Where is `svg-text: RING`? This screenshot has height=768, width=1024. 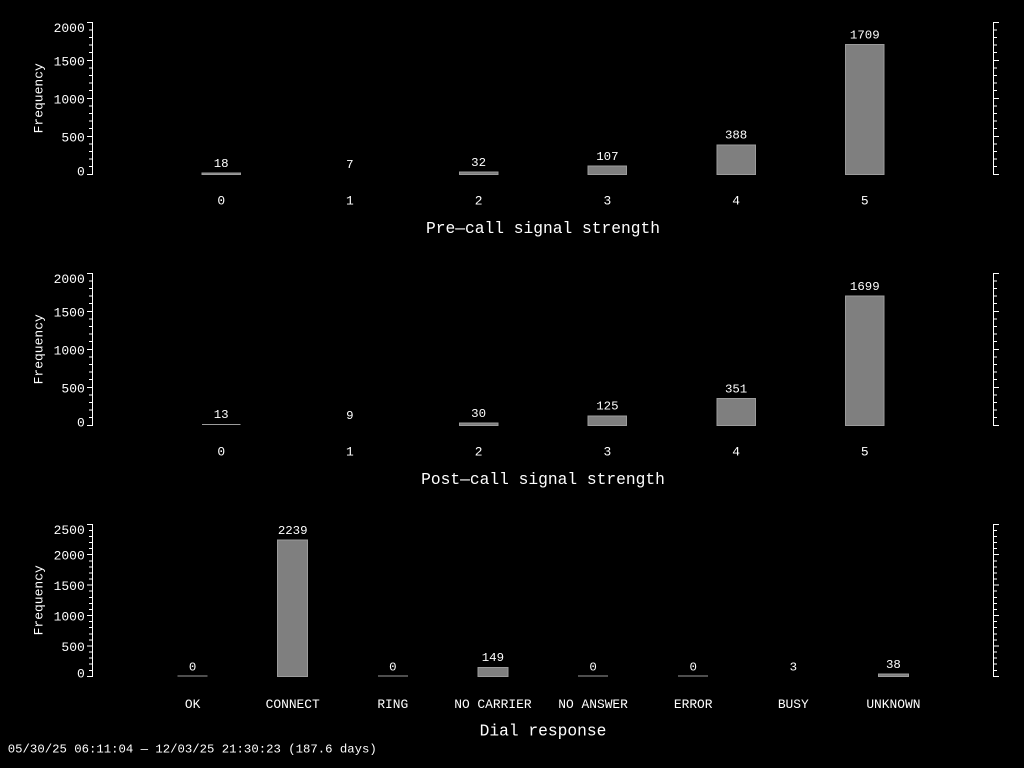
svg-text: RING is located at coordinates (392, 704).